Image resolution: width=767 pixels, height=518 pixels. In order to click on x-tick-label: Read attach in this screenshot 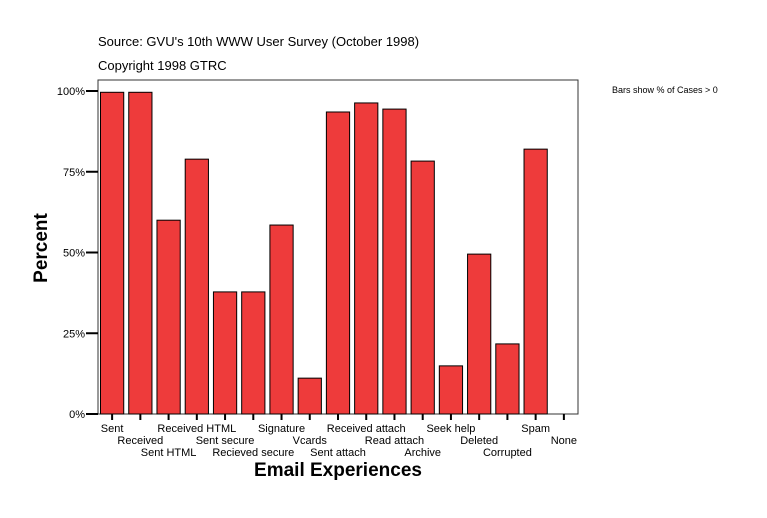, I will do `click(394, 441)`.